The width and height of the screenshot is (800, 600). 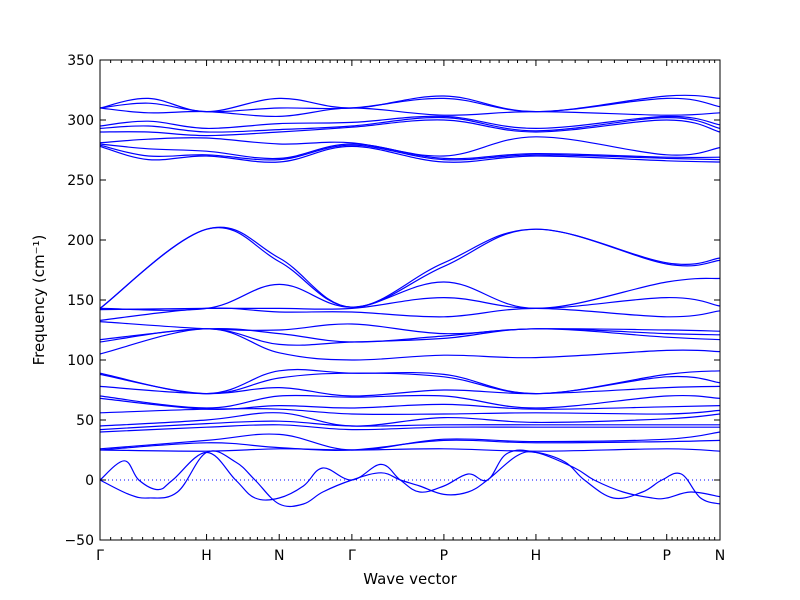 What do you see at coordinates (89, 481) in the screenshot?
I see `y-tick-label: 0` at bounding box center [89, 481].